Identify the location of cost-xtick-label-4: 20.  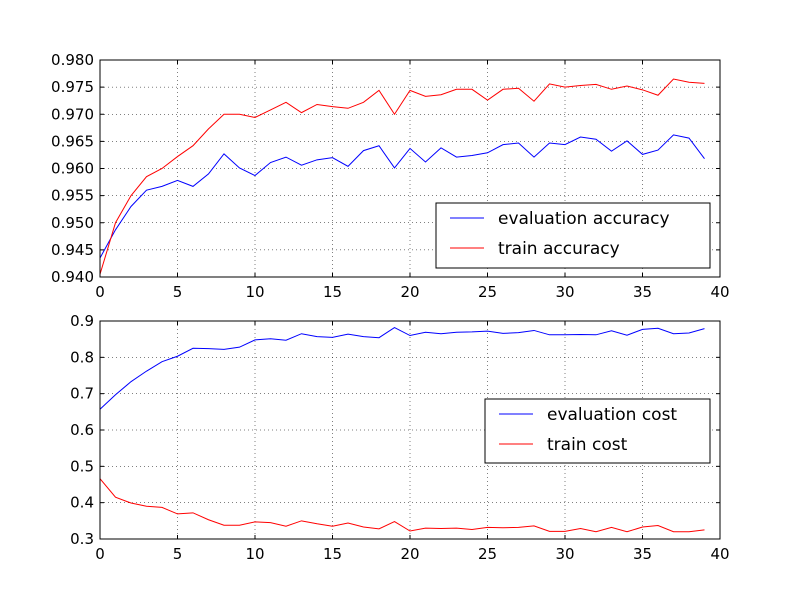
(409, 554).